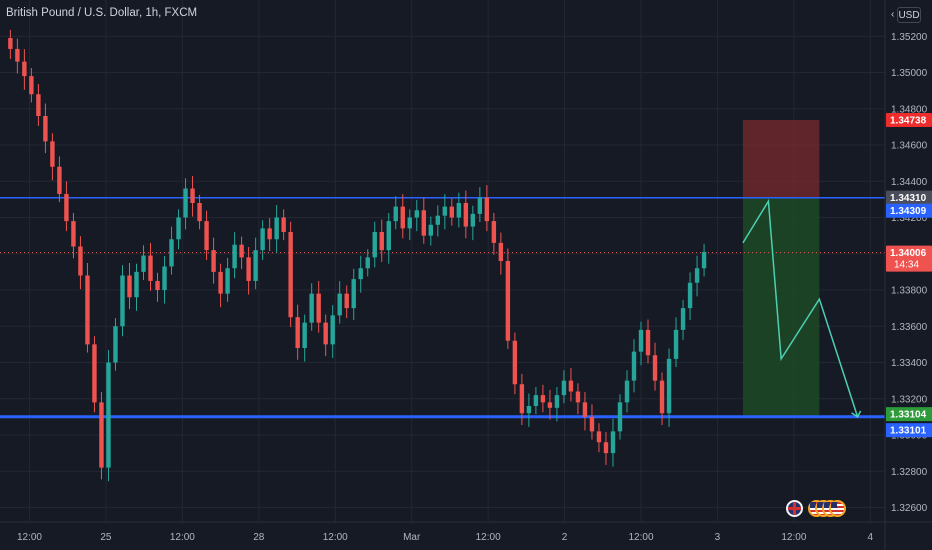 This screenshot has height=550, width=932. What do you see at coordinates (794, 508) in the screenshot?
I see `gb-flag-icon` at bounding box center [794, 508].